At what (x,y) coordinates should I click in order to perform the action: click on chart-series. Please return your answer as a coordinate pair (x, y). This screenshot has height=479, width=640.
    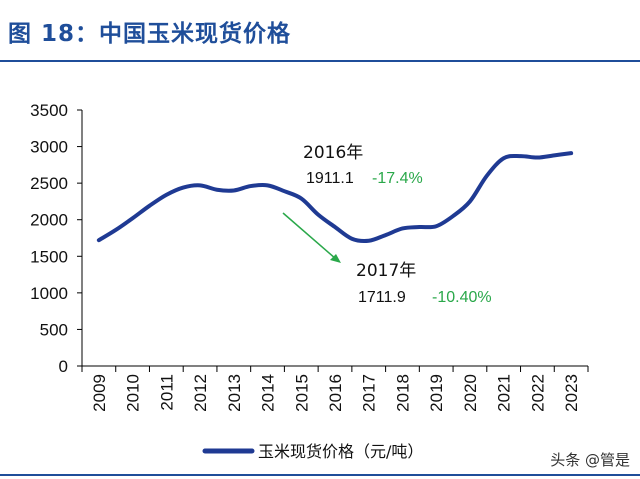
    Looking at the image, I should click on (335, 197).